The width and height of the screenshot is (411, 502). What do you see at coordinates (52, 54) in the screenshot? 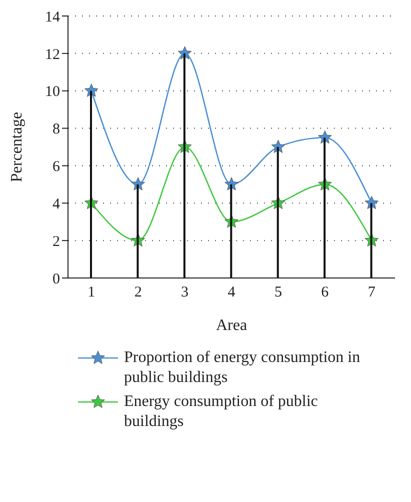
I see `y-tick-label: 12` at bounding box center [52, 54].